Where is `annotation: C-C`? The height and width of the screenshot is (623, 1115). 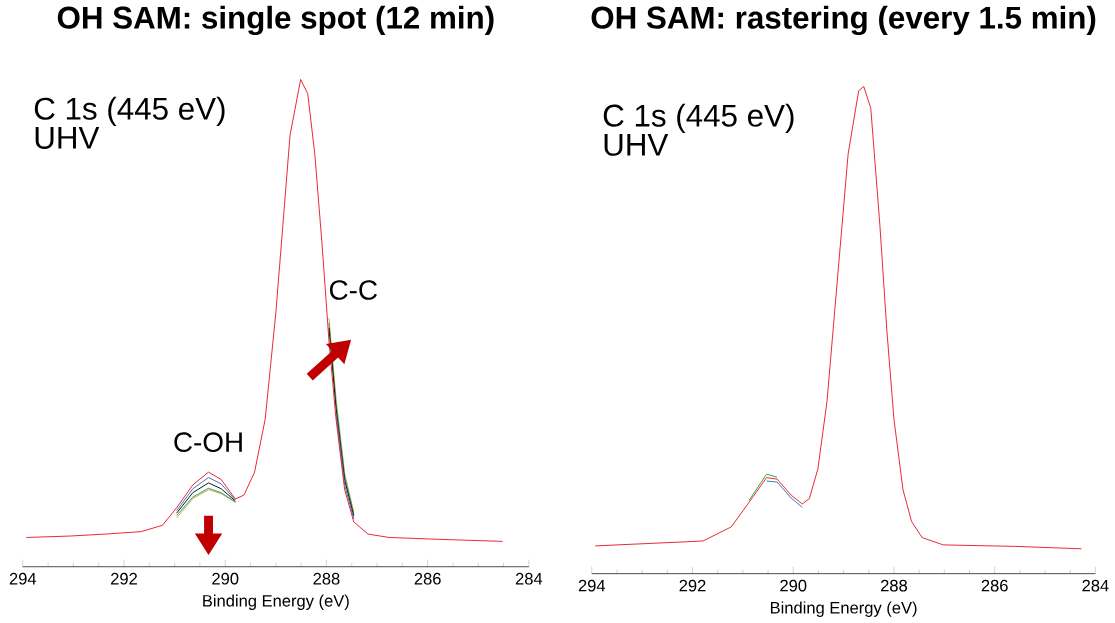 annotation: C-C is located at coordinates (353, 290).